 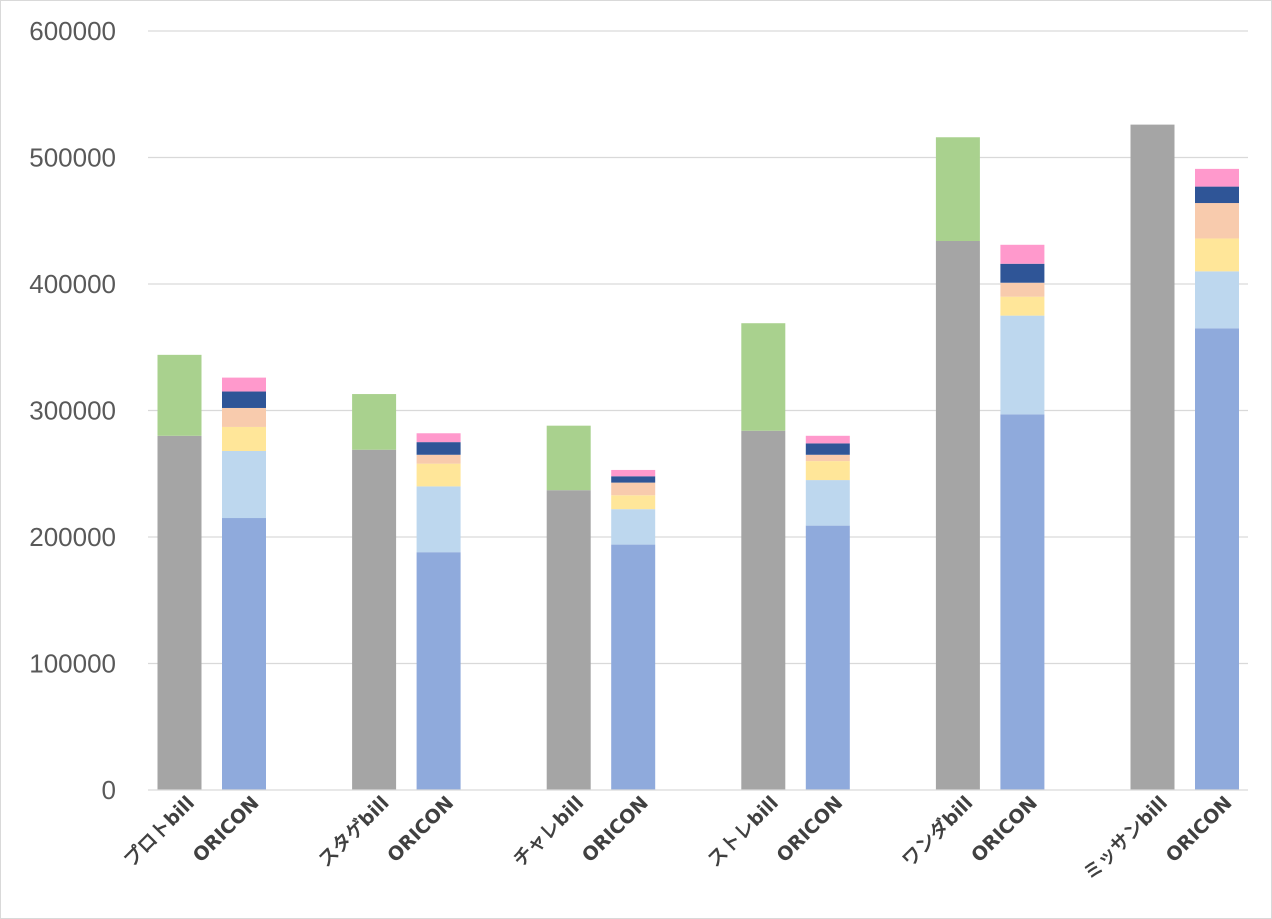 What do you see at coordinates (548, 831) in the screenshot?
I see `x-tick-label: チャレbill` at bounding box center [548, 831].